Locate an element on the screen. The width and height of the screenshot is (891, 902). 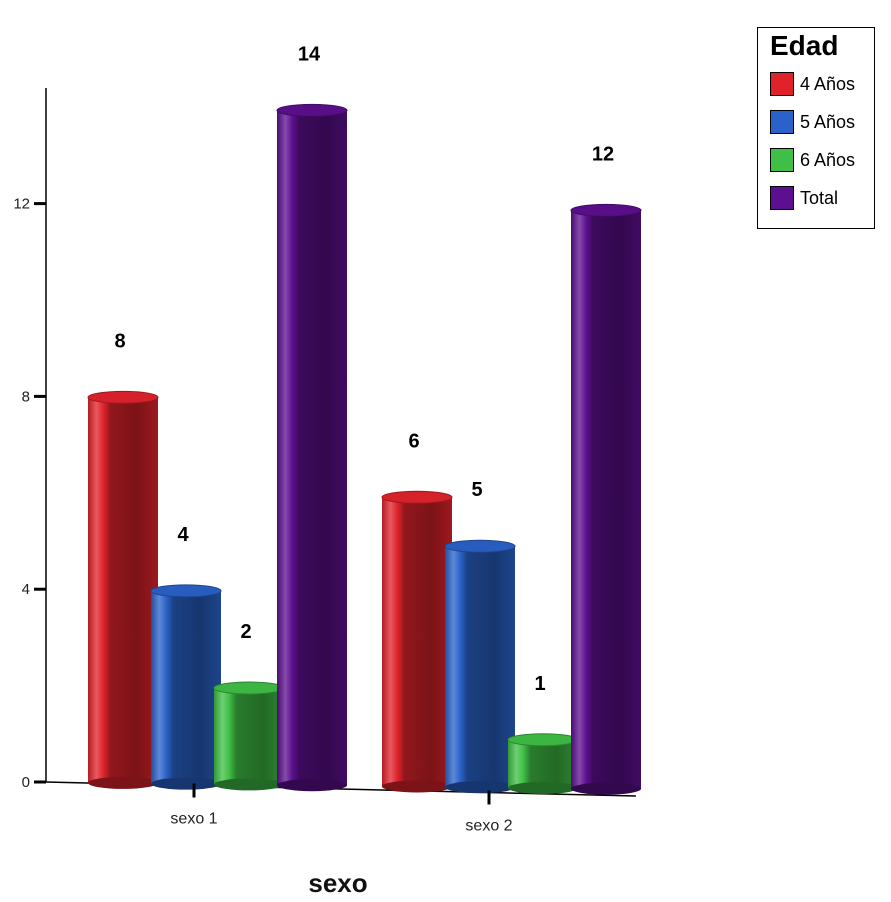
x-tick-label: sexo 2 is located at coordinates (488, 825).